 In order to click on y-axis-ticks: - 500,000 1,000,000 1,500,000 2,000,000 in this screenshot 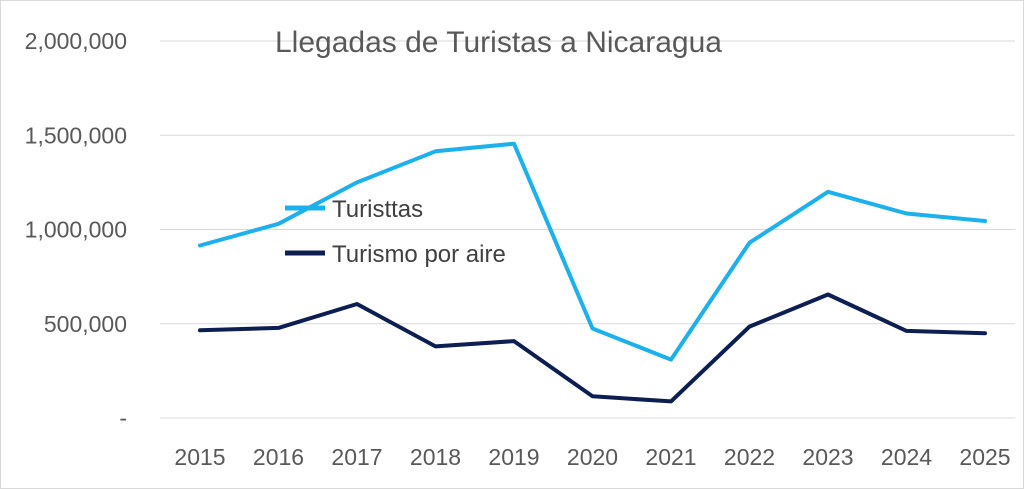, I will do `click(76, 229)`.